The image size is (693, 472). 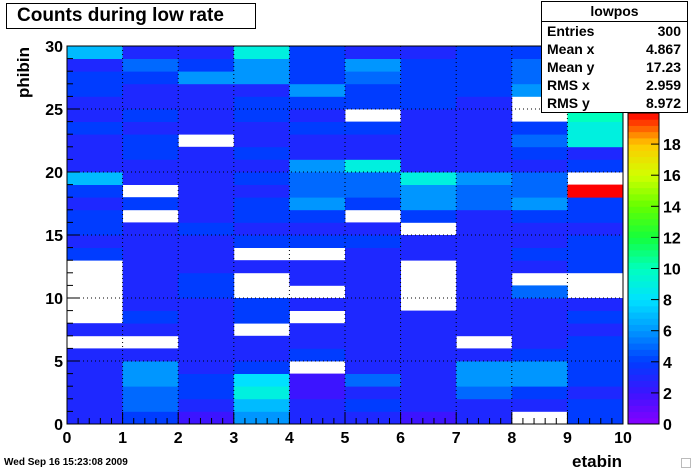 What do you see at coordinates (54, 173) in the screenshot?
I see `y-tick-label: 20` at bounding box center [54, 173].